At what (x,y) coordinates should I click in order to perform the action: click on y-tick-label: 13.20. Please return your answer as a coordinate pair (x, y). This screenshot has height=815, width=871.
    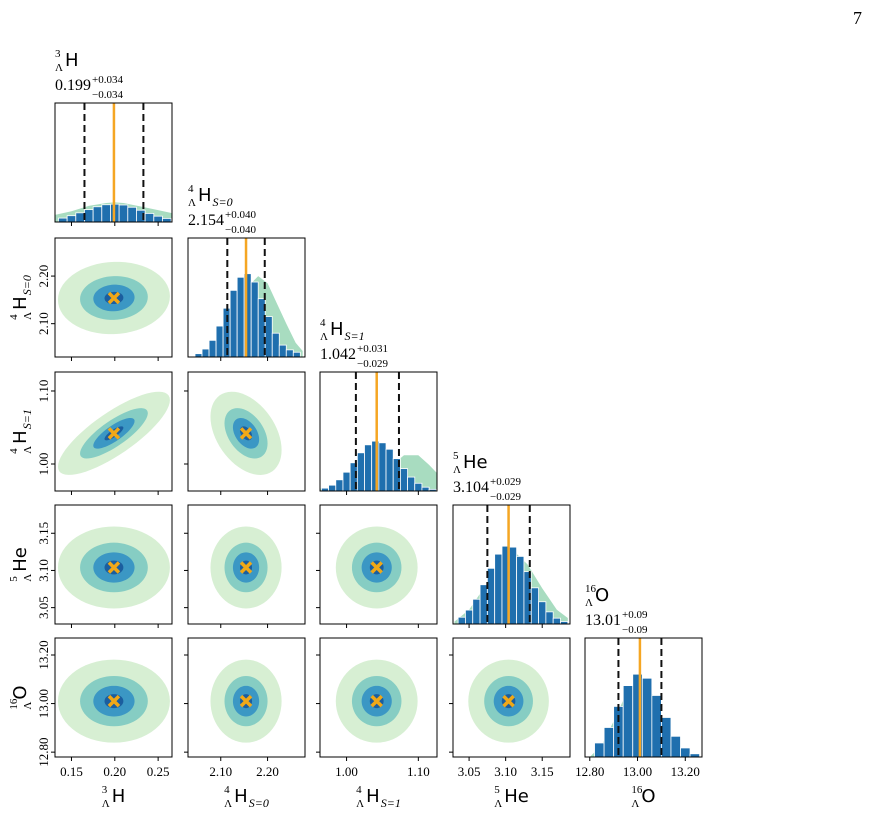
    Looking at the image, I should click on (43, 654).